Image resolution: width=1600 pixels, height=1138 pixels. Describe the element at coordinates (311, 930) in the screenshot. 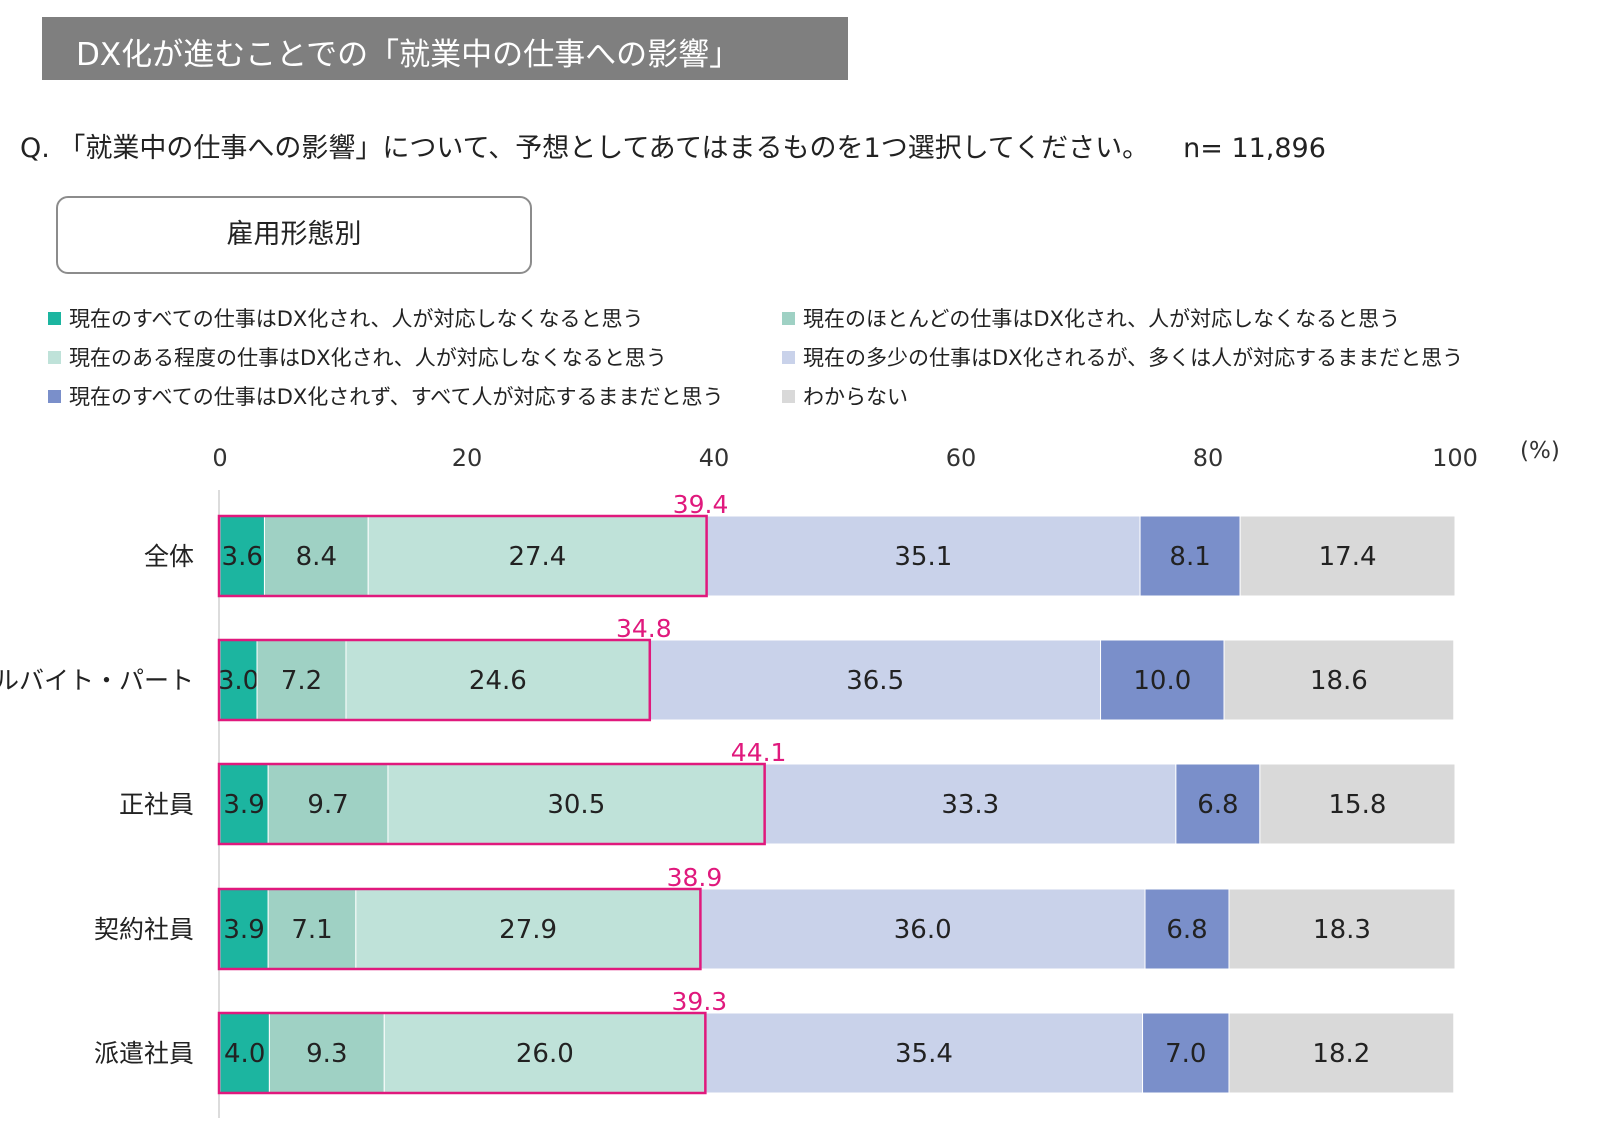

I see `data-label: 7.1` at that location.